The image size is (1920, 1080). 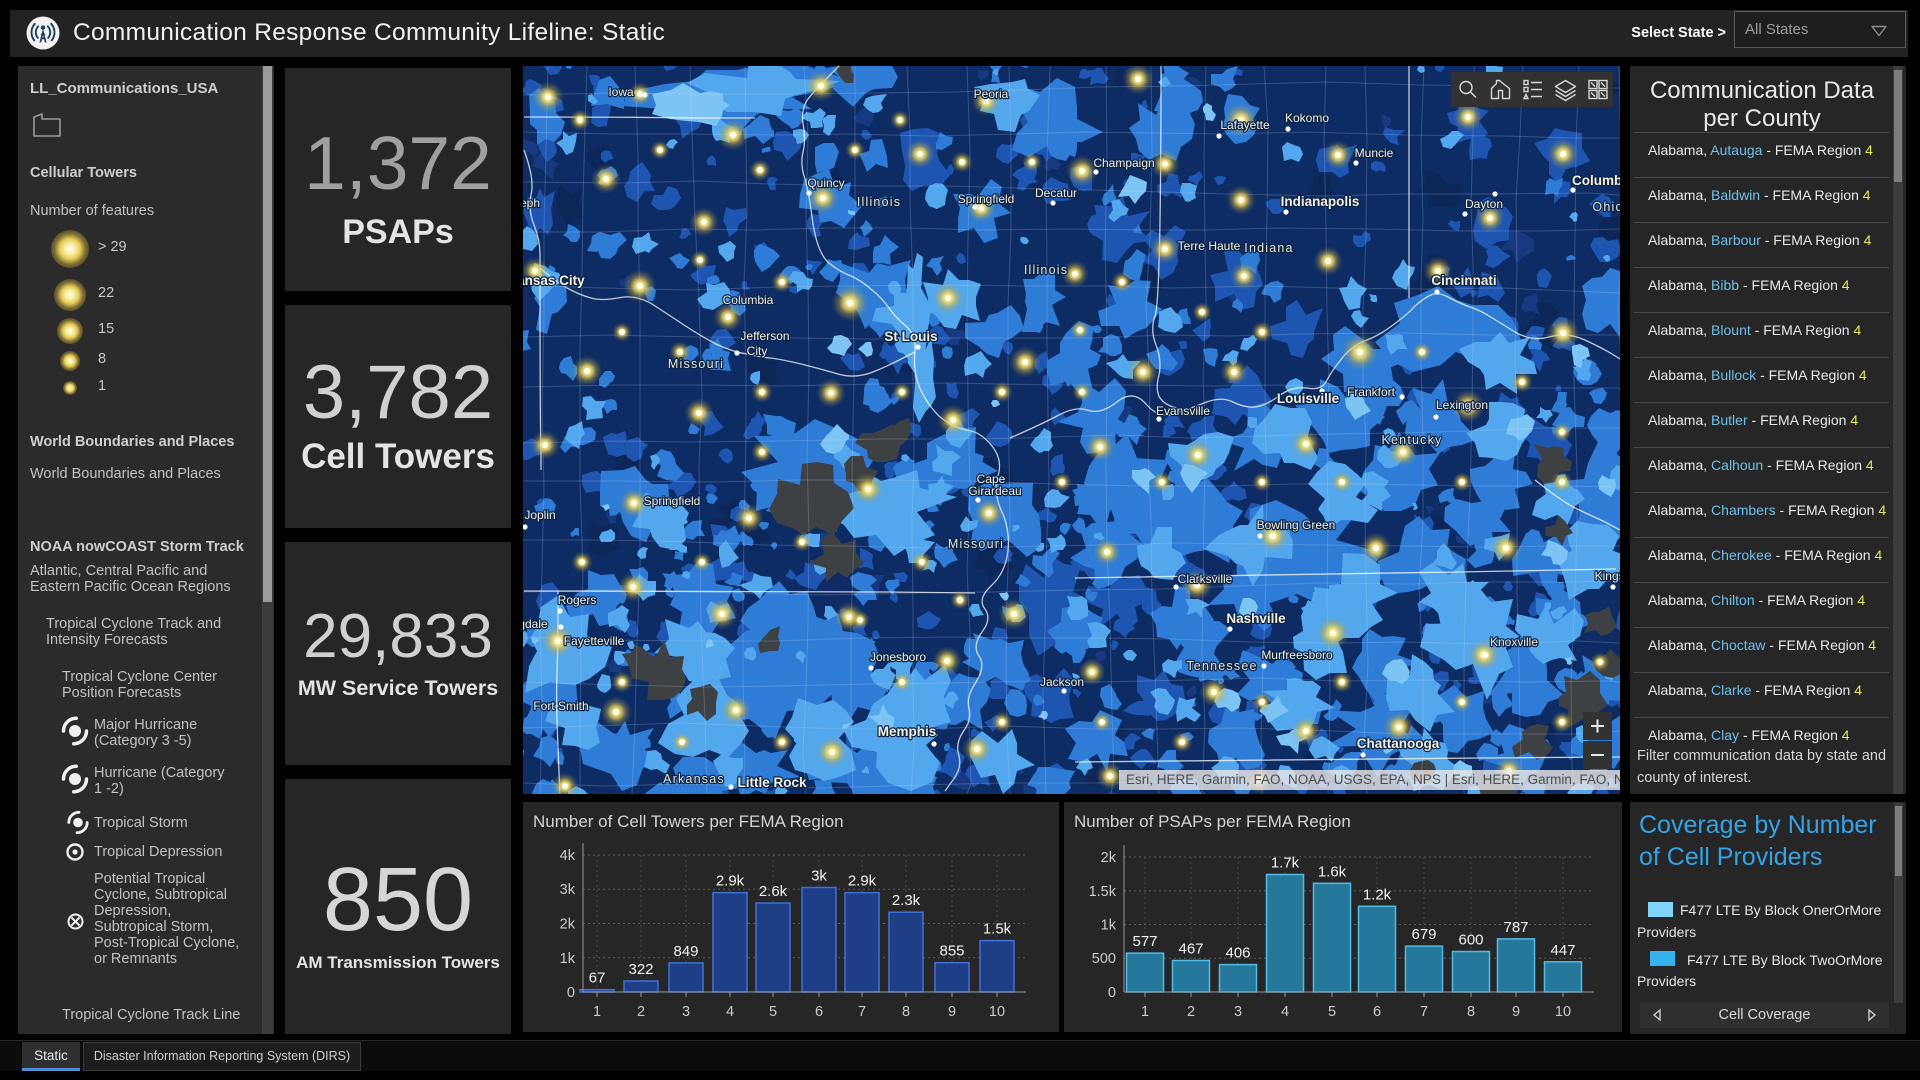 I want to click on svg-text: Lexington, so click(x=1462, y=405).